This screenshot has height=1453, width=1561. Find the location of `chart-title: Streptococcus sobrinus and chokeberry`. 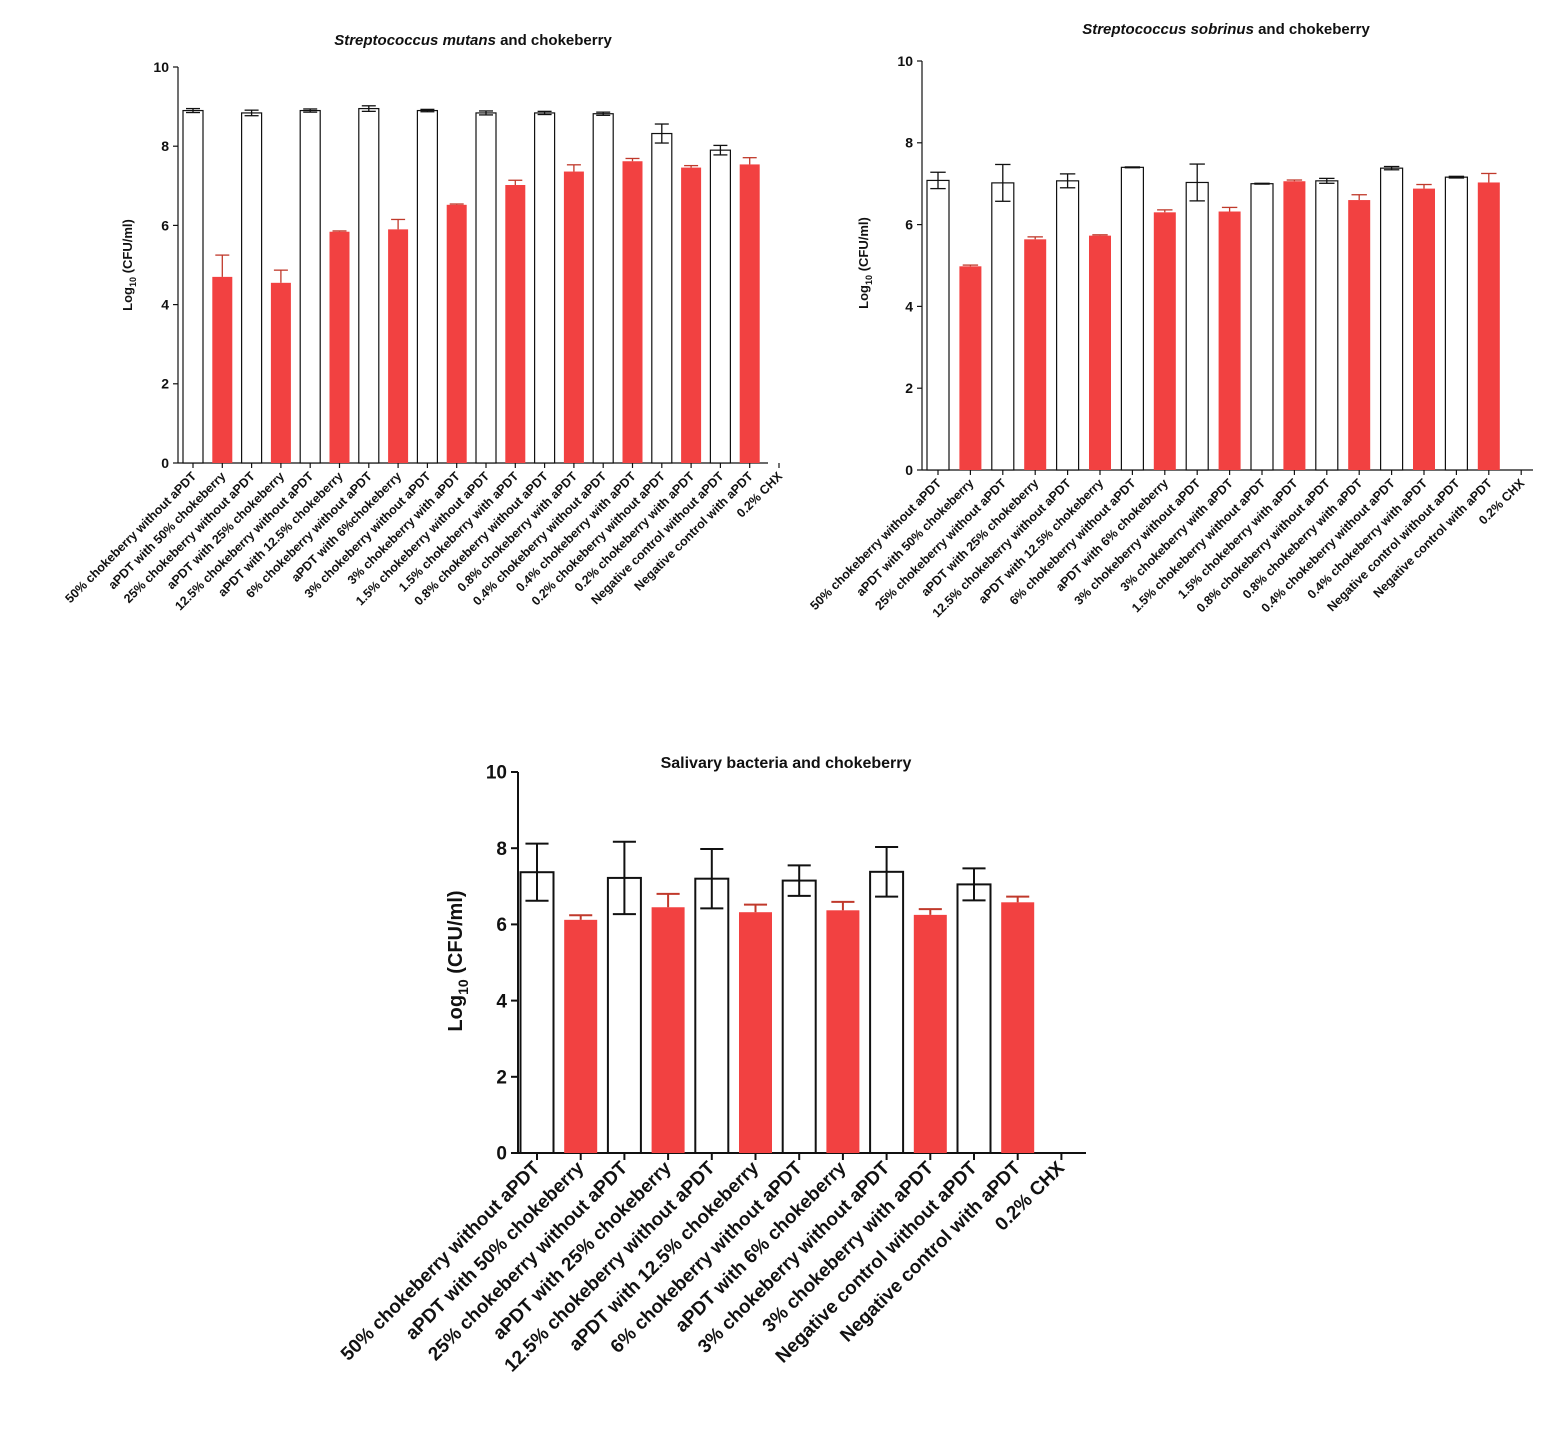

chart-title: Streptococcus sobrinus and chokeberry is located at coordinates (1226, 29).